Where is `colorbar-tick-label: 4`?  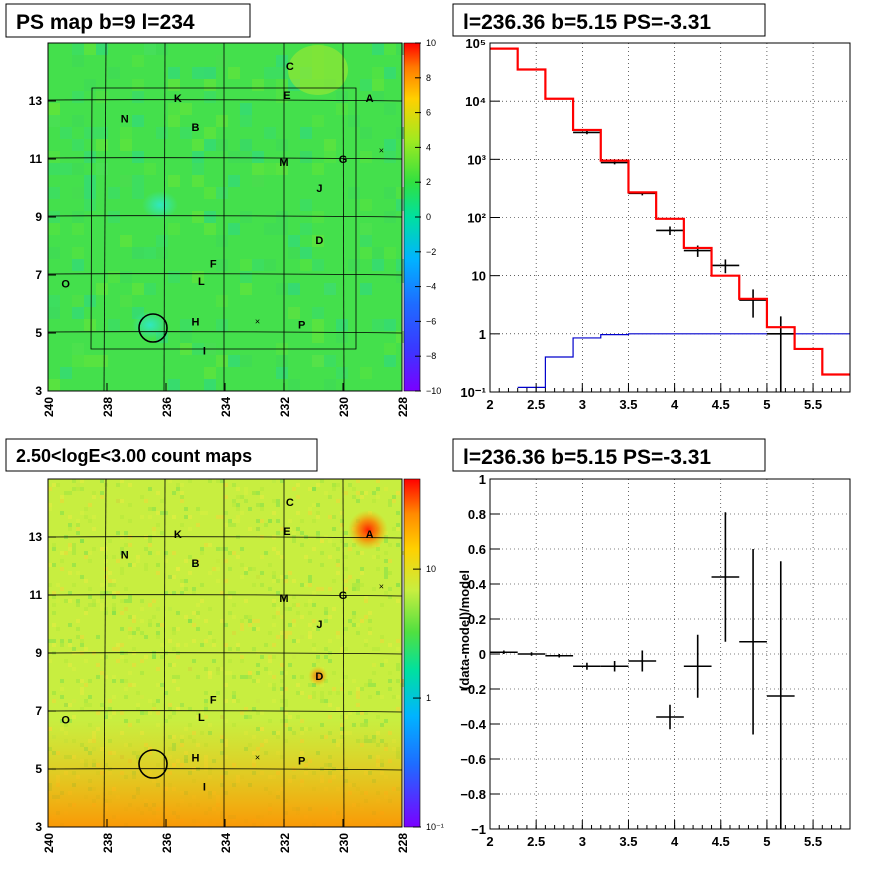 colorbar-tick-label: 4 is located at coordinates (428, 147).